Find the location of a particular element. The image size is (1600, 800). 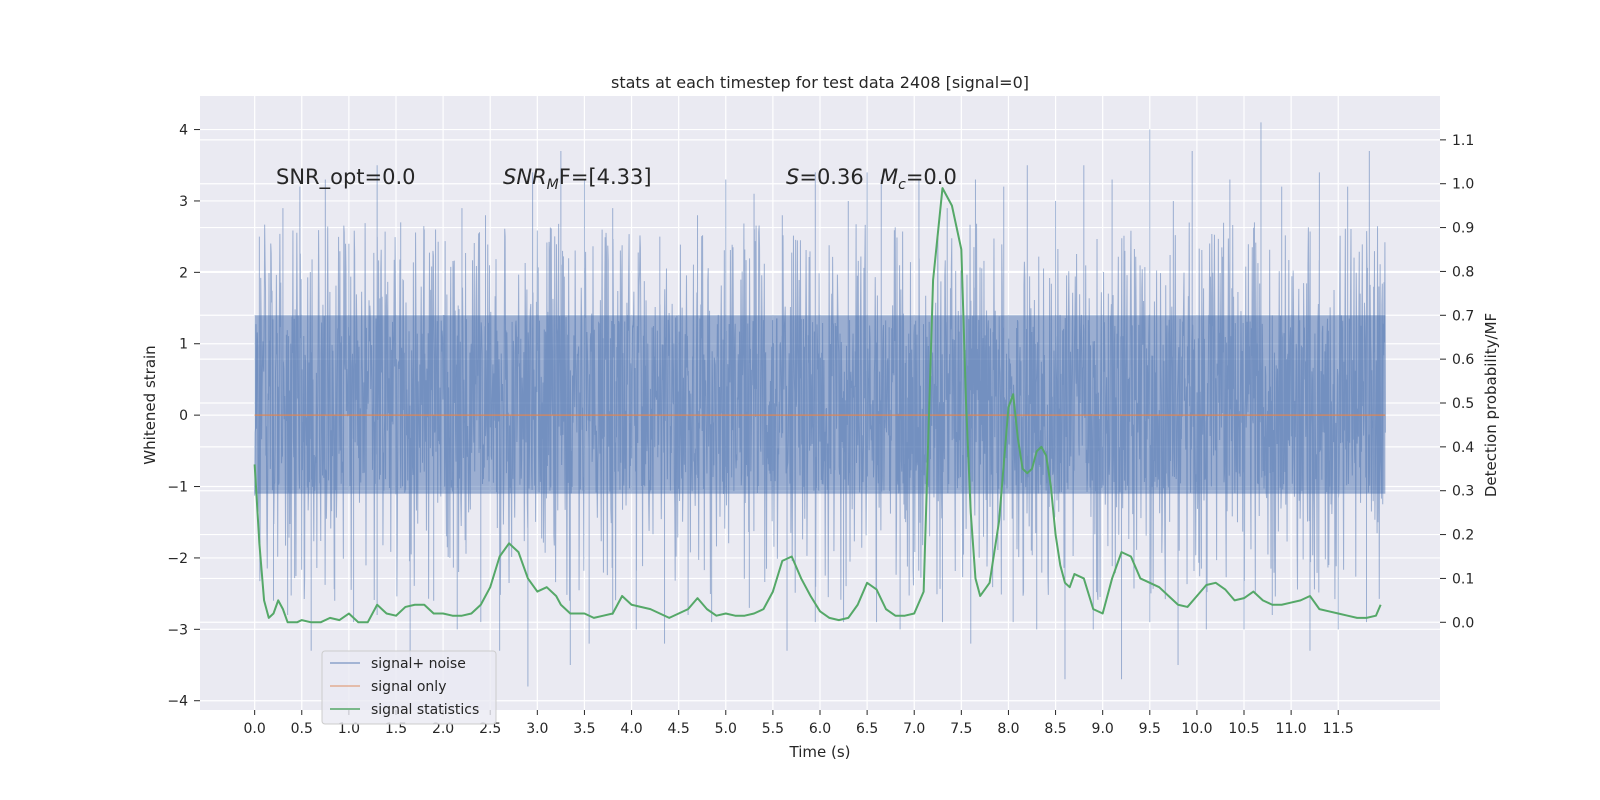

annotation-snr-opt: SNR_opt=0.0 is located at coordinates (346, 177).